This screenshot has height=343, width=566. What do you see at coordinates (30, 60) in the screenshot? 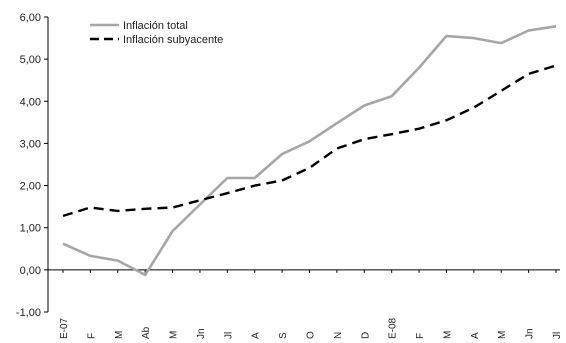
I see `y-tick-label: 5,00` at bounding box center [30, 60].